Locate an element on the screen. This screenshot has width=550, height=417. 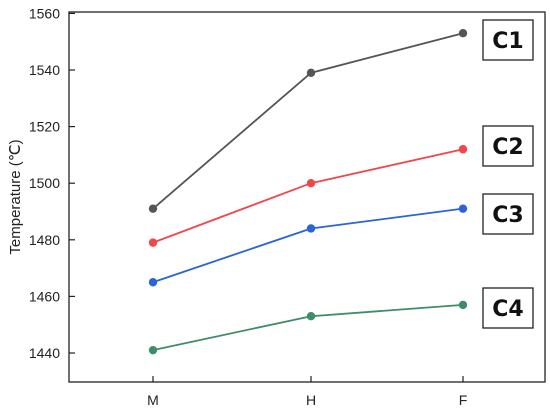
series-c4: C4 is located at coordinates (341, 321).